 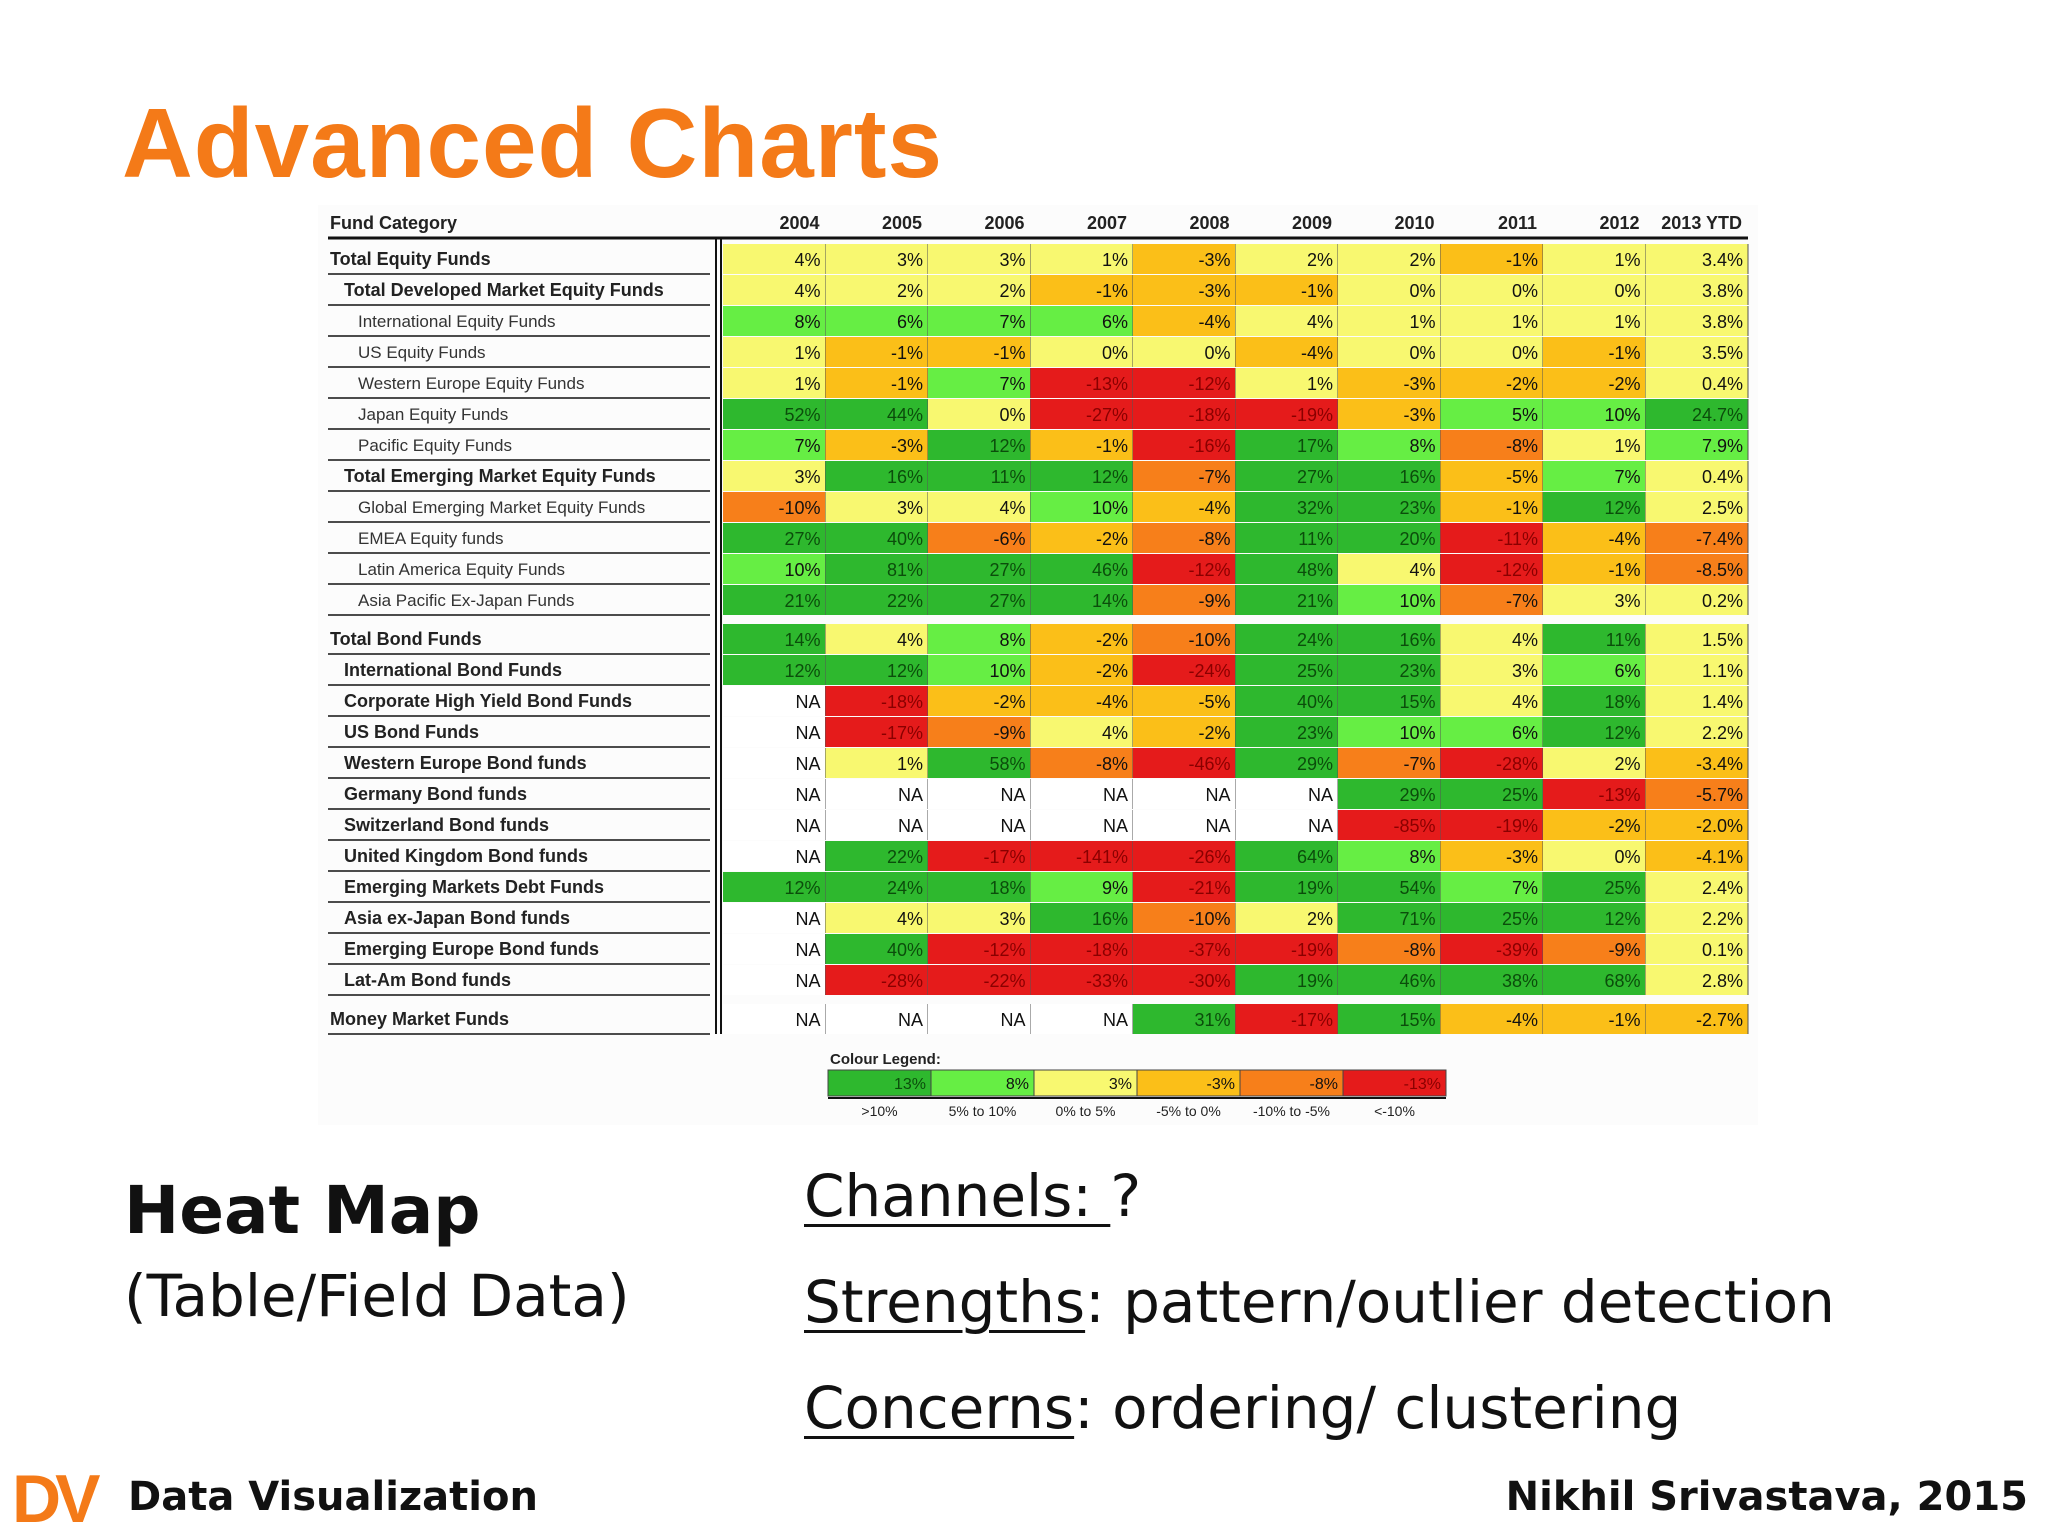 What do you see at coordinates (1110, 477) in the screenshot?
I see `cell-value: 12%` at bounding box center [1110, 477].